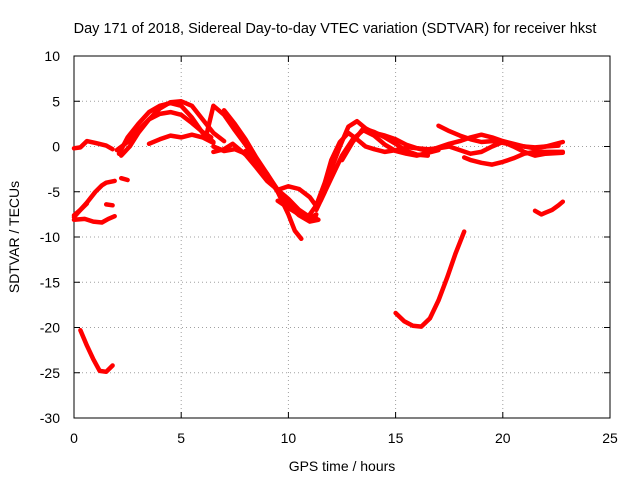  I want to click on series-track-f, so click(124, 179).